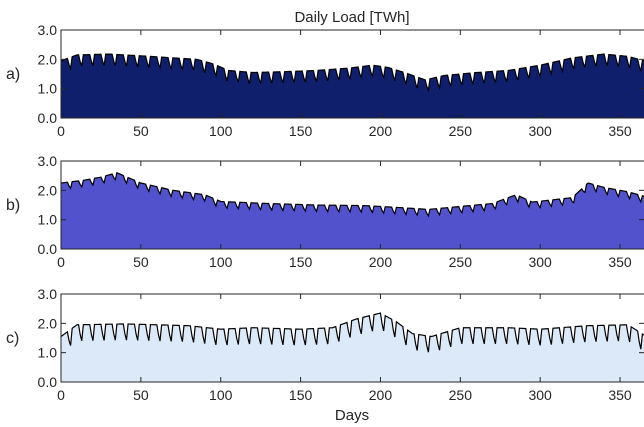 Image resolution: width=644 pixels, height=427 pixels. I want to click on panel-label: c), so click(12, 338).